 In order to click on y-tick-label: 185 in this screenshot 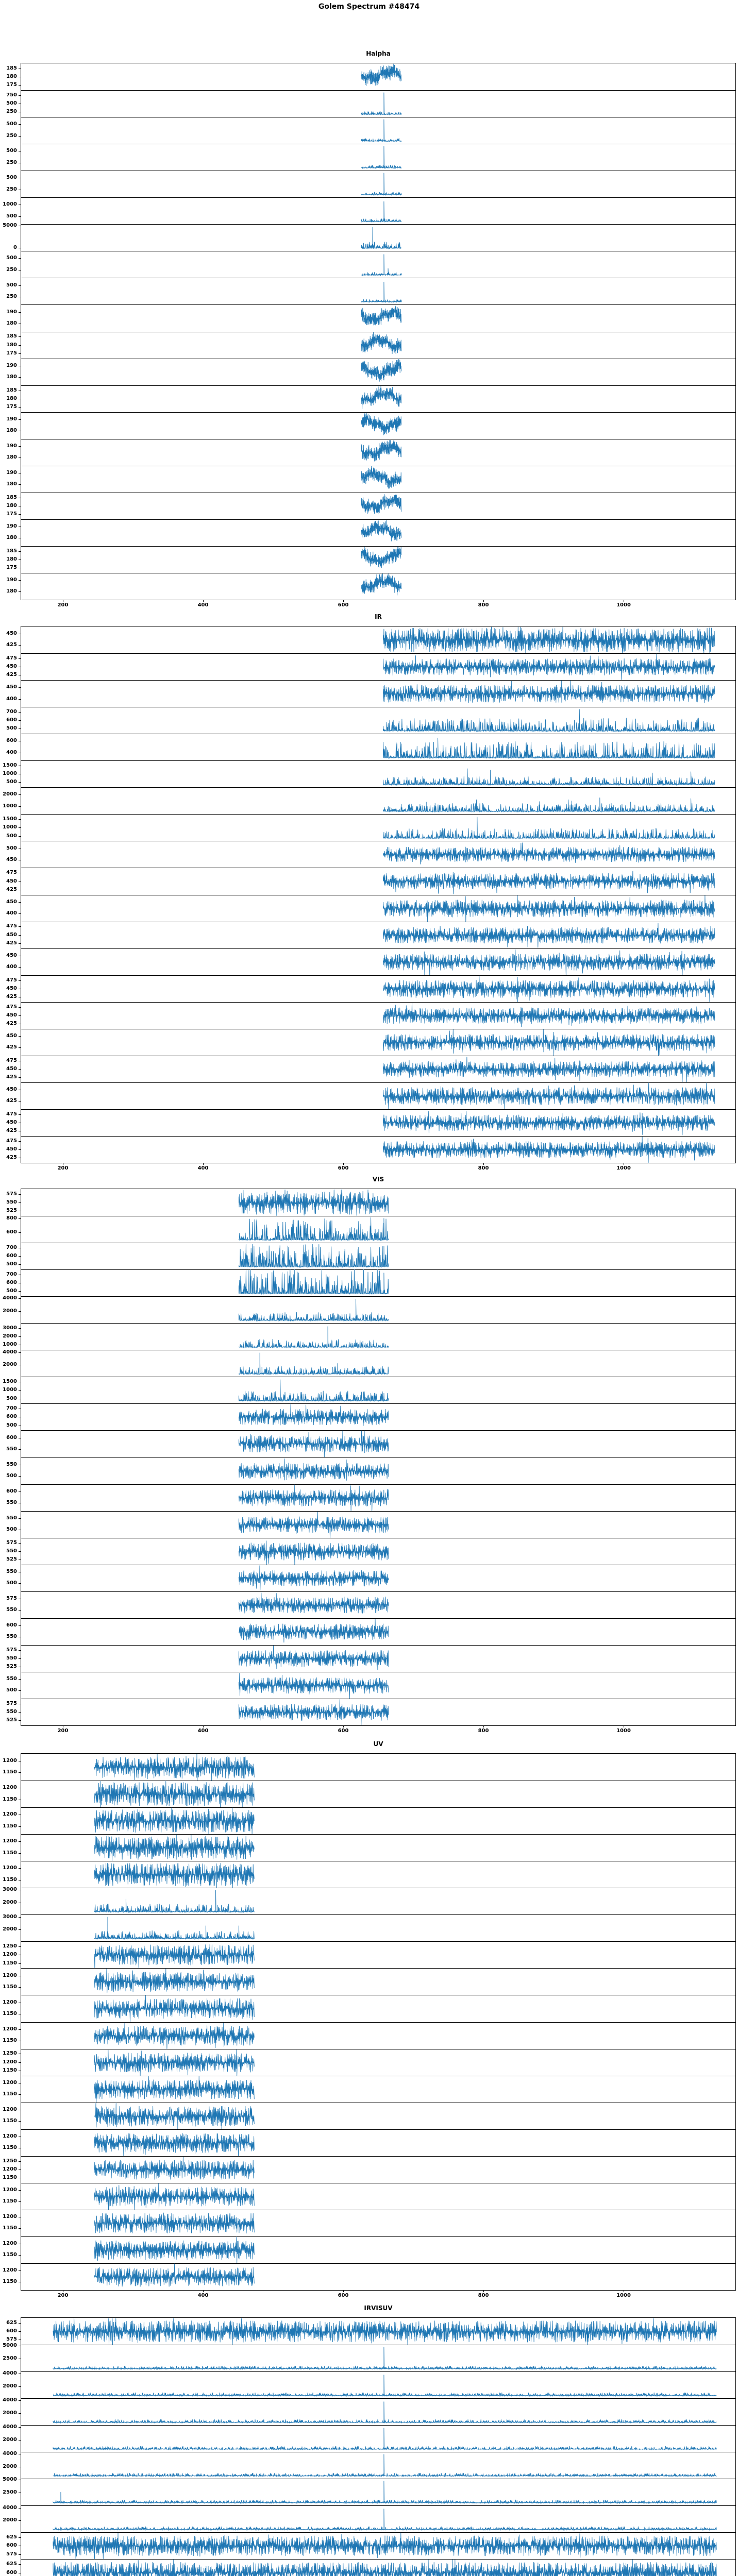, I will do `click(11, 68)`.